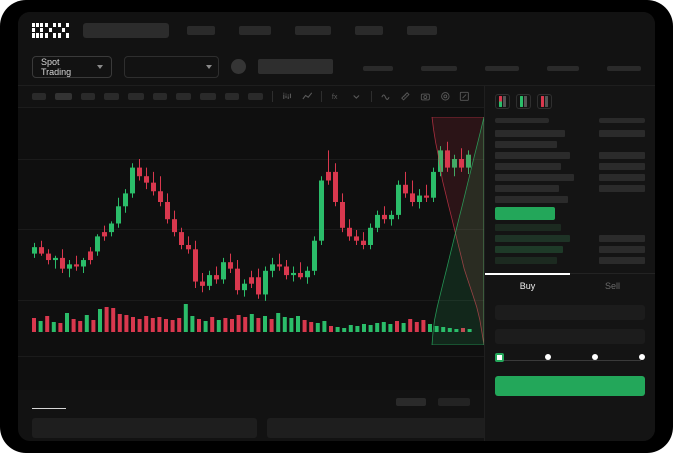  What do you see at coordinates (544, 101) in the screenshot?
I see `ob-mode-asks-icon` at bounding box center [544, 101].